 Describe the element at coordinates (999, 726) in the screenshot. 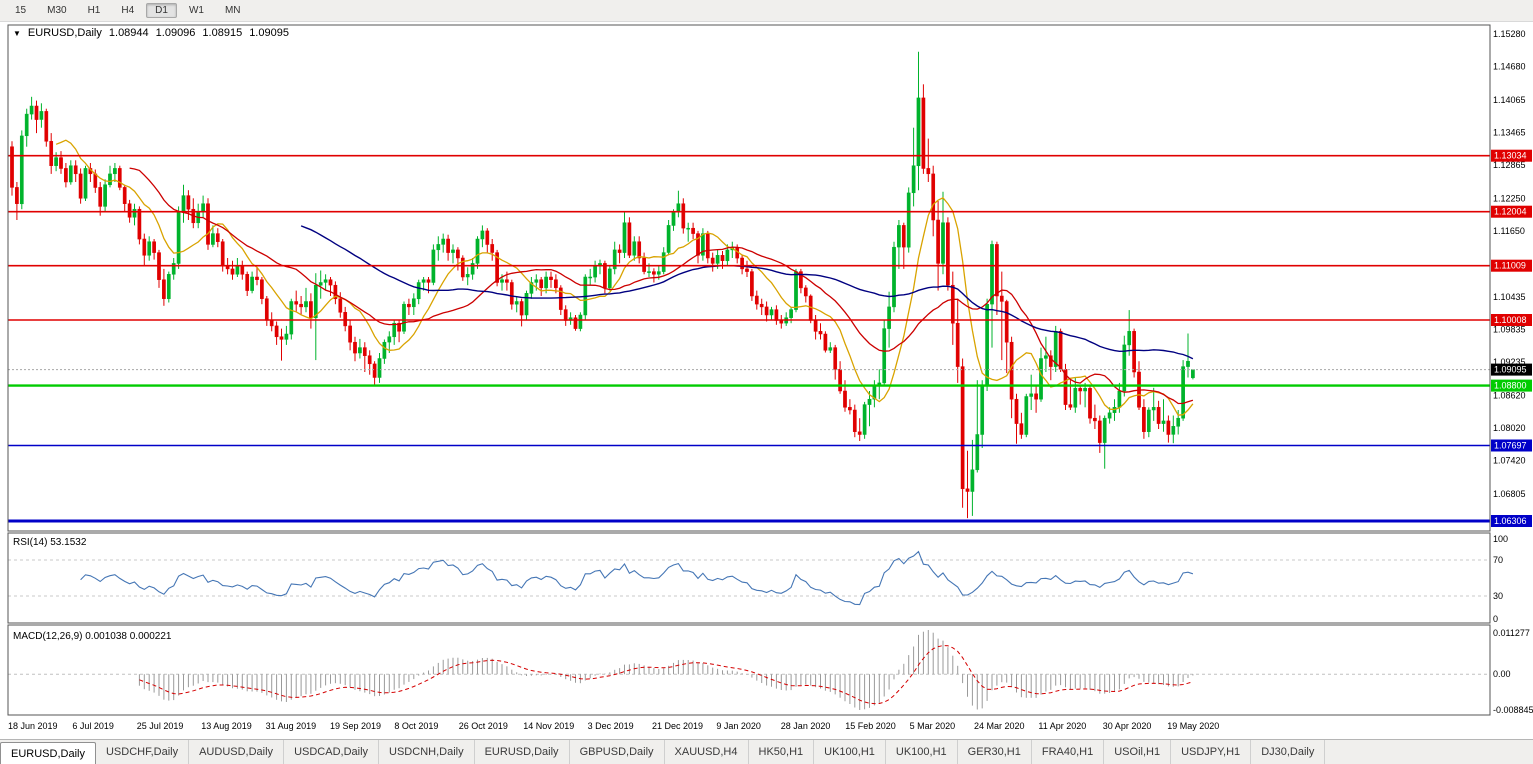

I see `date-tick: 24 Mar 2020` at that location.